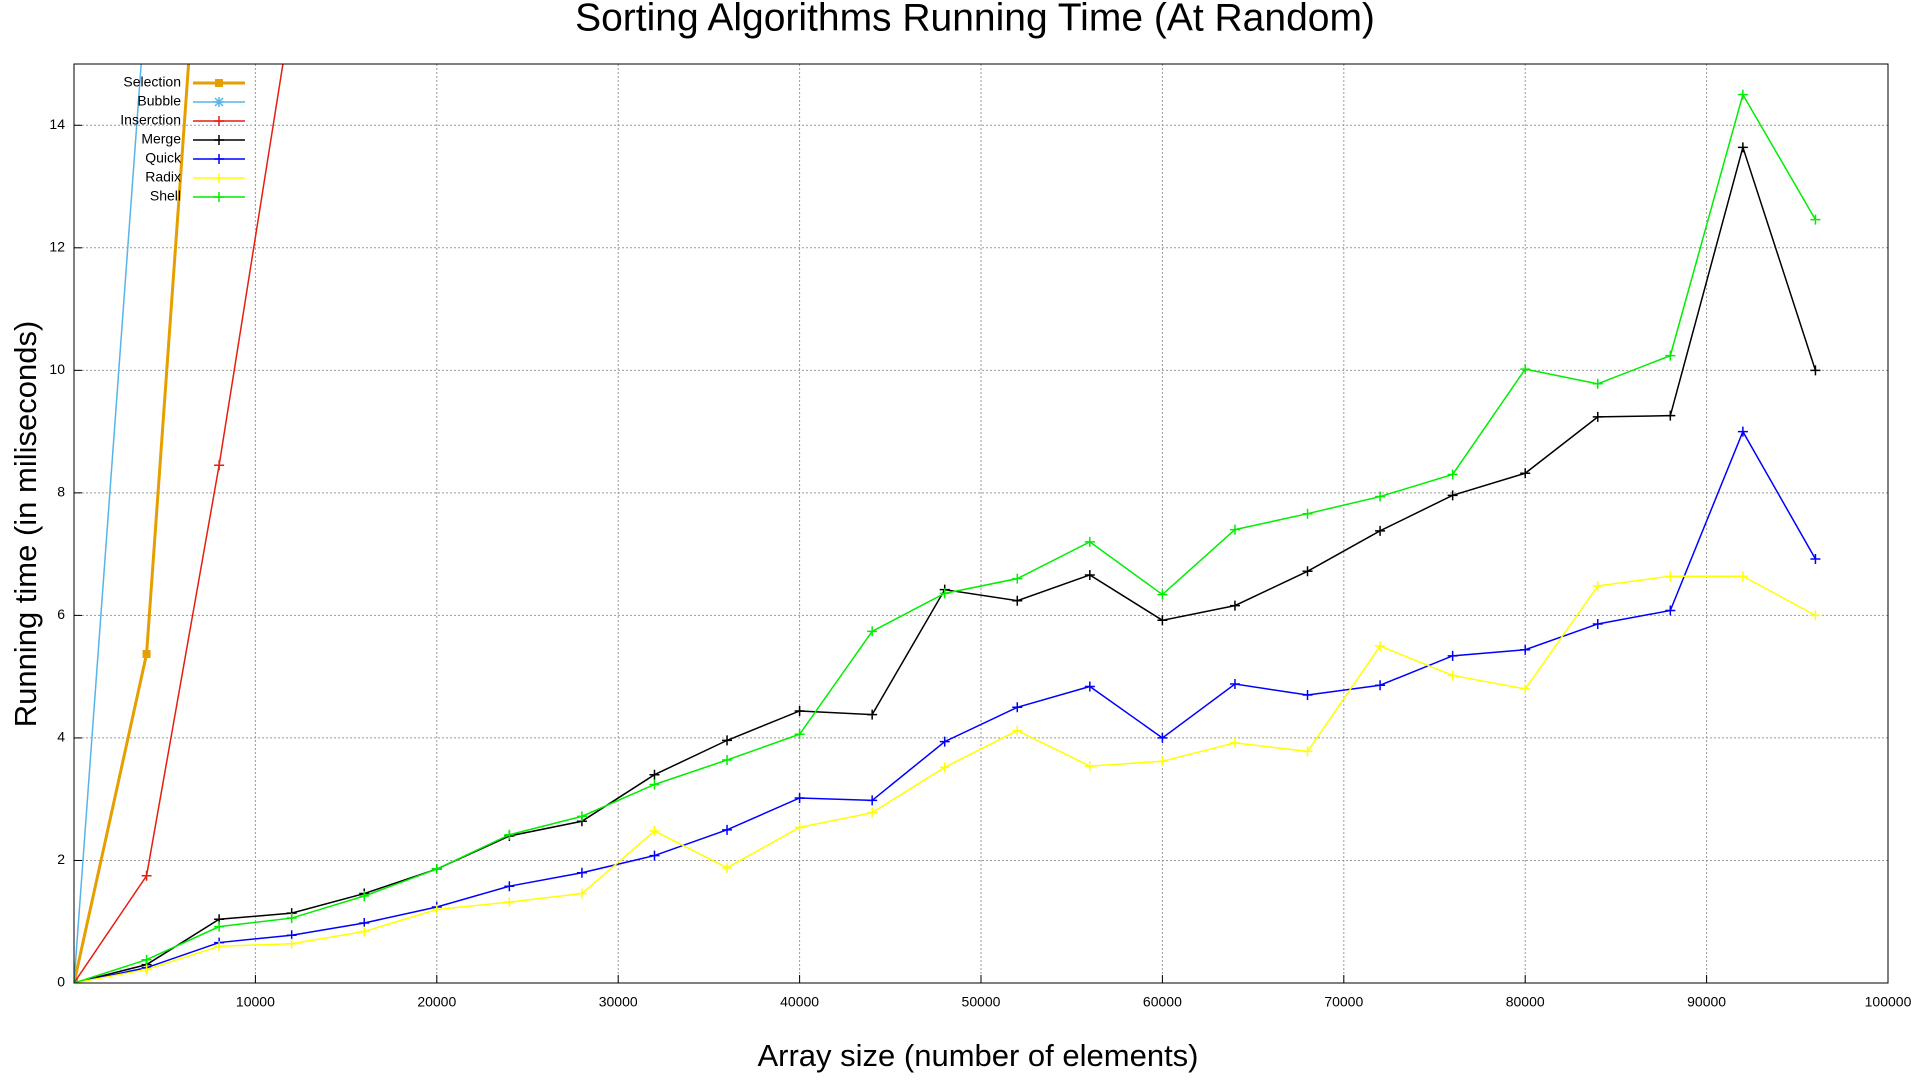  Describe the element at coordinates (163, 177) in the screenshot. I see `legend-label: Radix` at that location.